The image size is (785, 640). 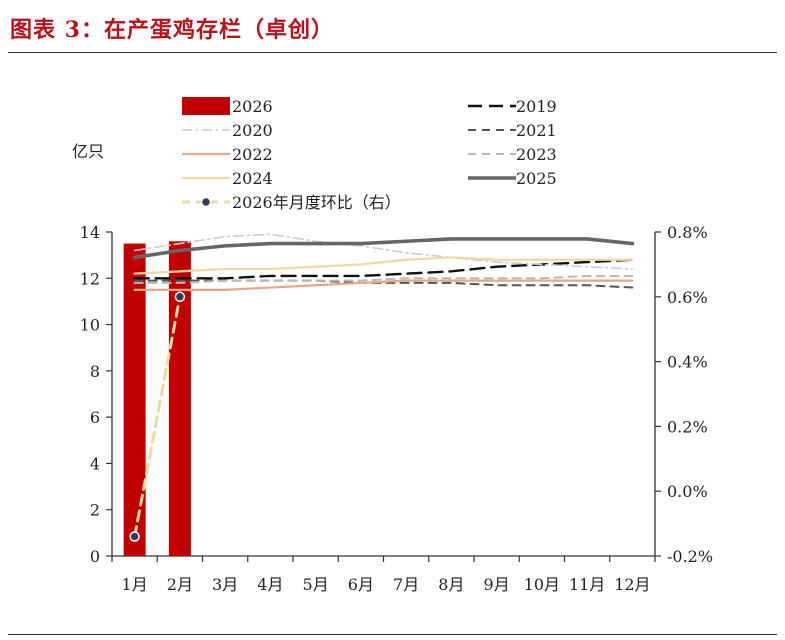 I want to click on mom-line, so click(x=157, y=417).